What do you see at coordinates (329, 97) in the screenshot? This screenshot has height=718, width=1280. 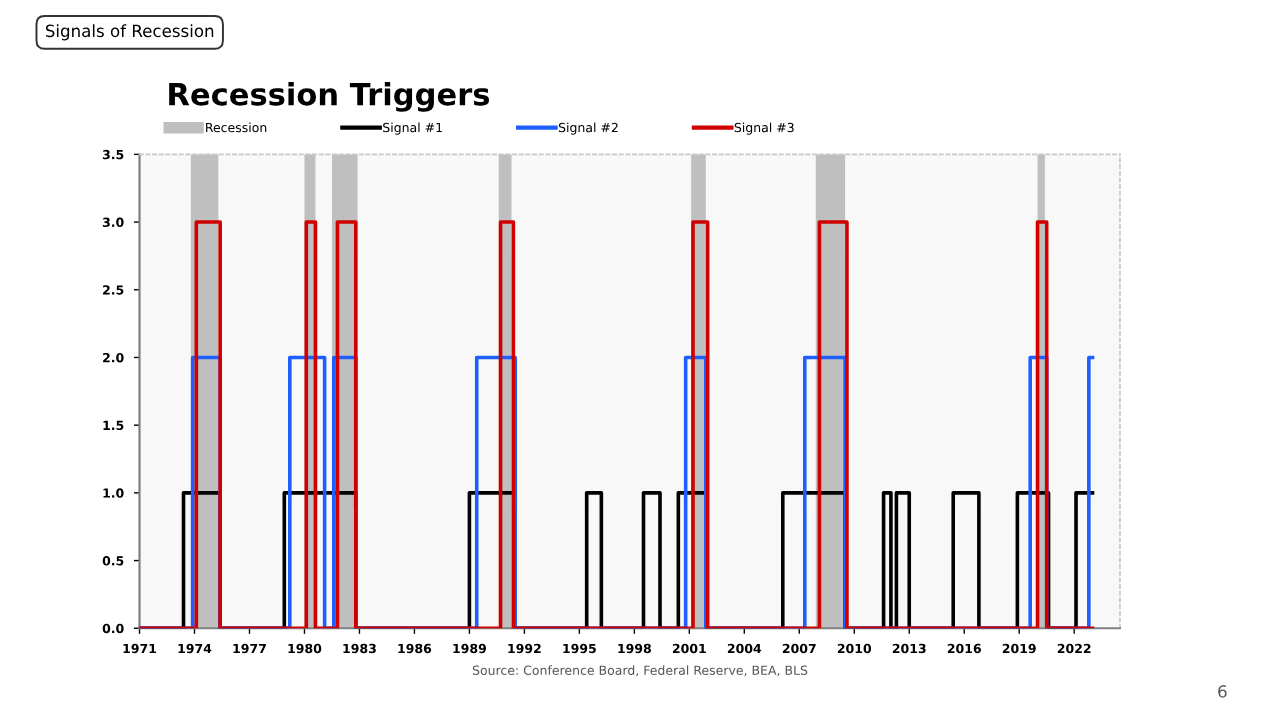 I see `chart-title: Recession Triggers` at bounding box center [329, 97].